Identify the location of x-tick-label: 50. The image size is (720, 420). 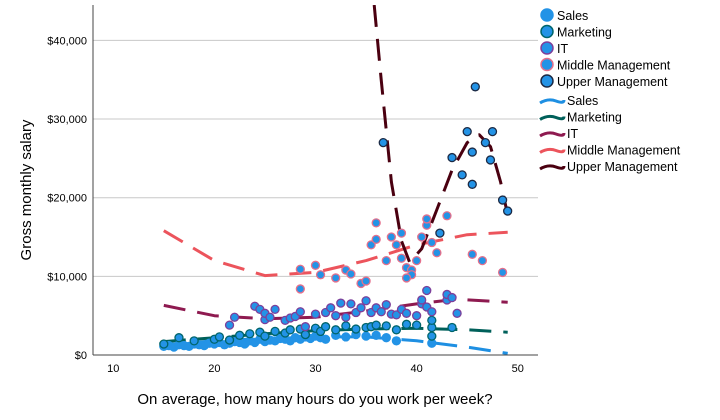
(518, 369).